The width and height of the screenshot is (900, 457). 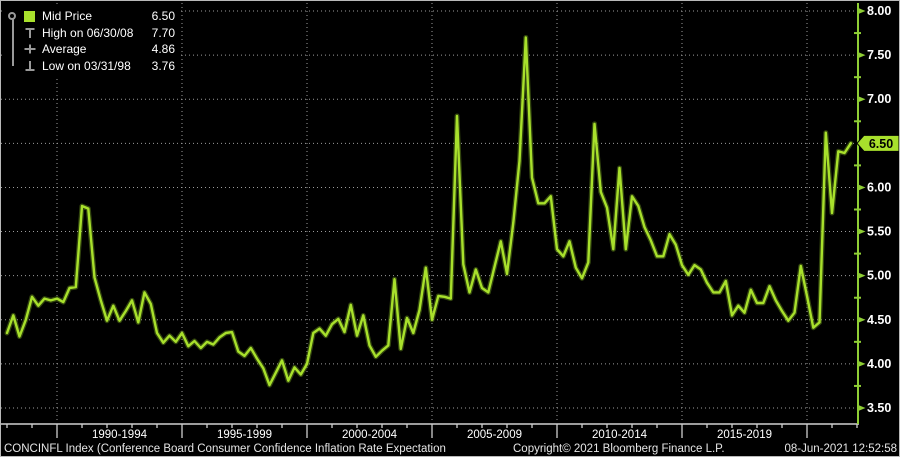 I want to click on y-axis-label: 3.50, so click(x=879, y=408).